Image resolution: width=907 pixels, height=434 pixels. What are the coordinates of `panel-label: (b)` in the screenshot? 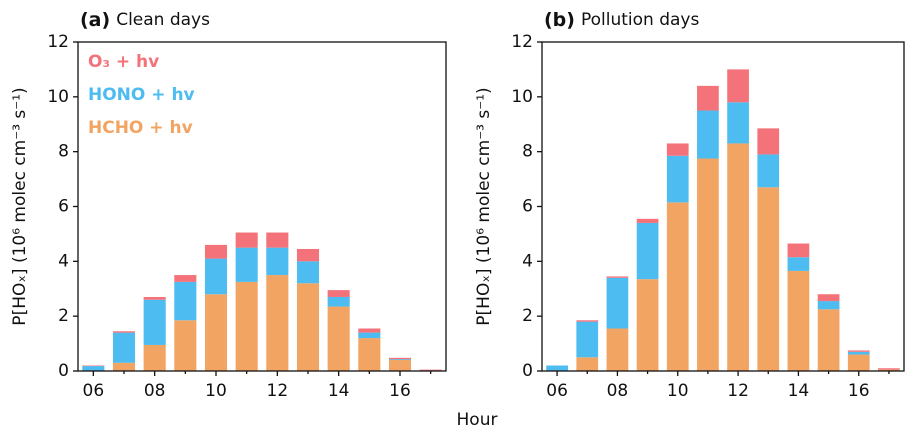 It's located at (559, 20).